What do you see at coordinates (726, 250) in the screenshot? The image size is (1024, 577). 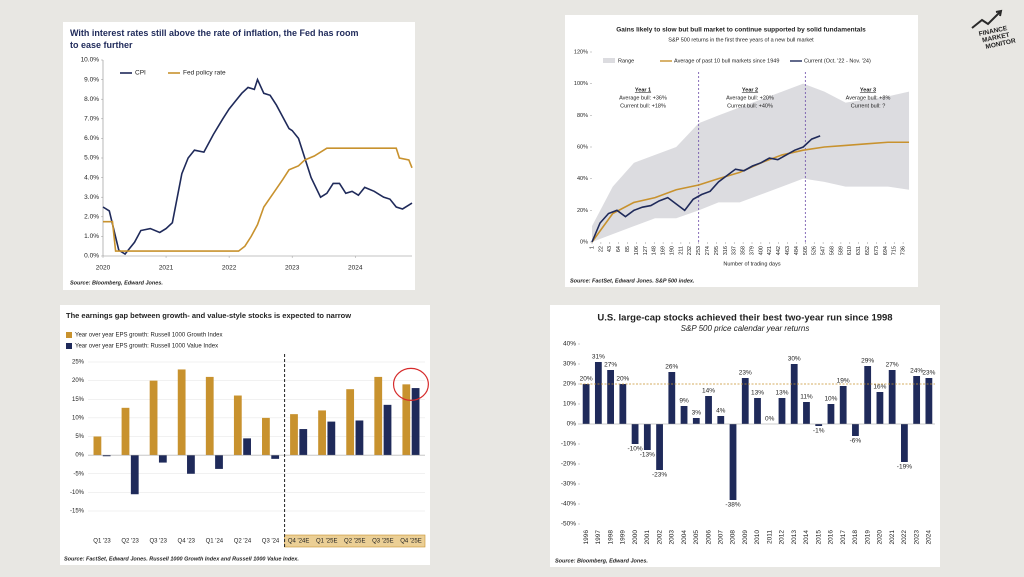 I see `x-tick-label: 316` at bounding box center [726, 250].